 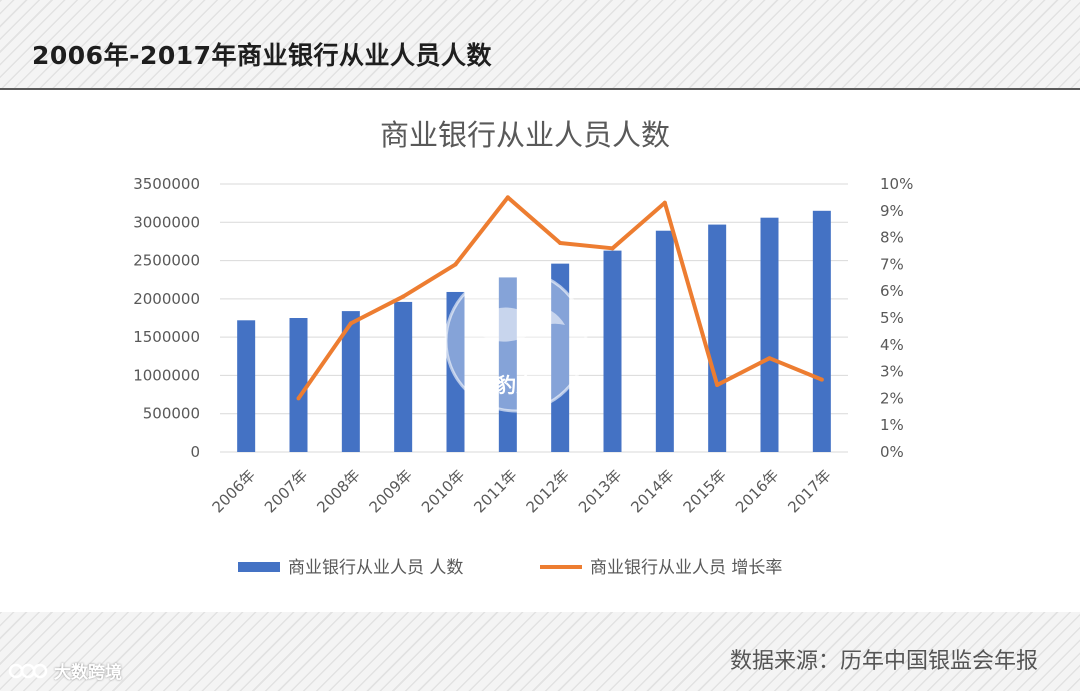 What do you see at coordinates (515, 385) in the screenshot?
I see `watermark-text: 豹变` at bounding box center [515, 385].